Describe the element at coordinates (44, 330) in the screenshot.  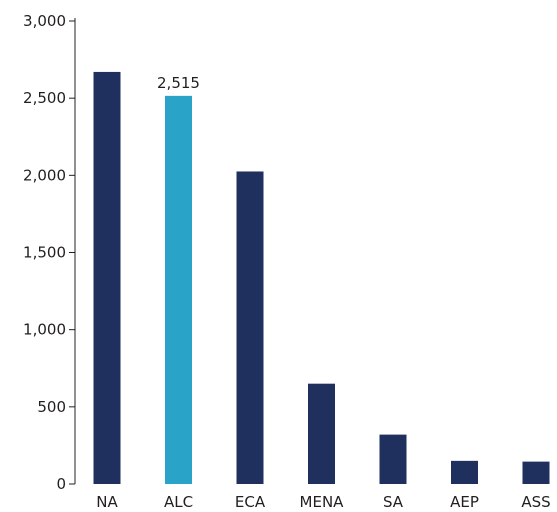
I see `y-tick-label: 1,000` at that location.